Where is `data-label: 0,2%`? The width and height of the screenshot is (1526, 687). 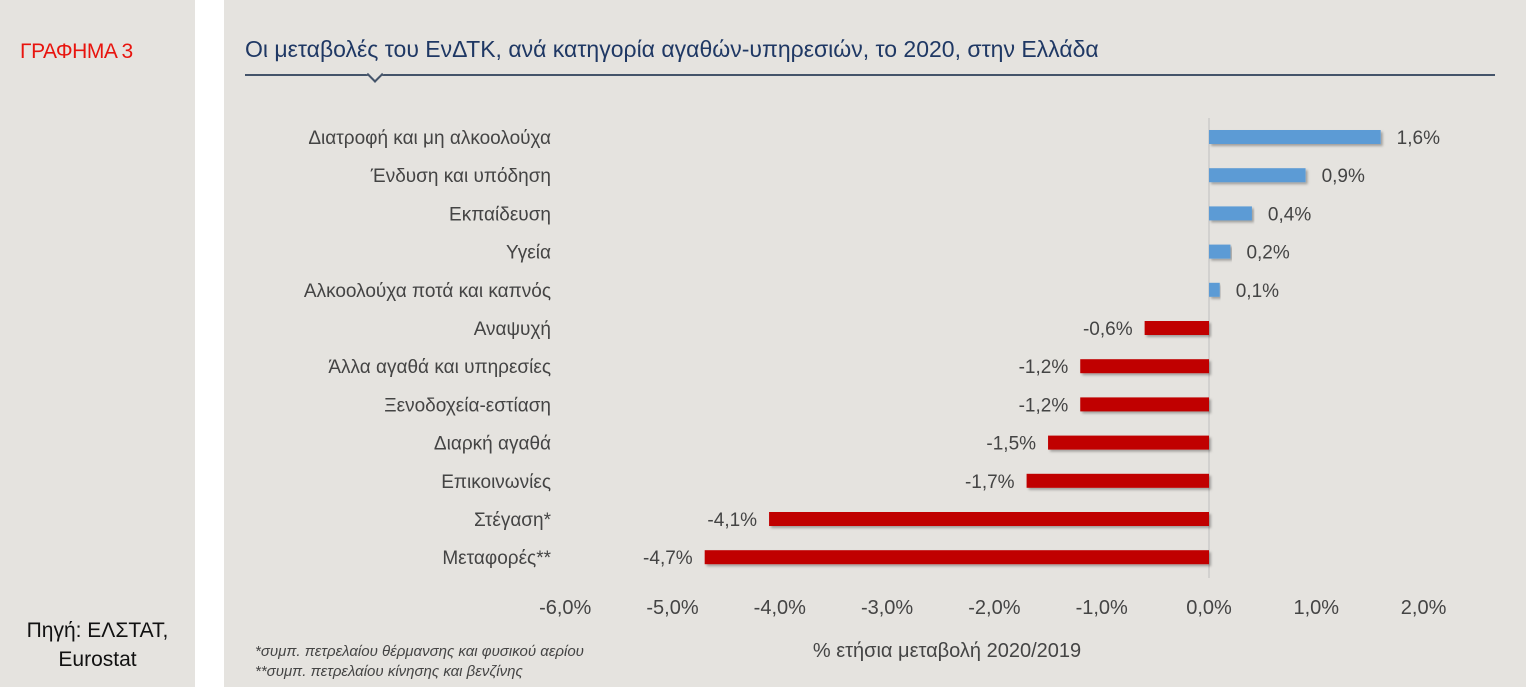
data-label: 0,2% is located at coordinates (1267, 253).